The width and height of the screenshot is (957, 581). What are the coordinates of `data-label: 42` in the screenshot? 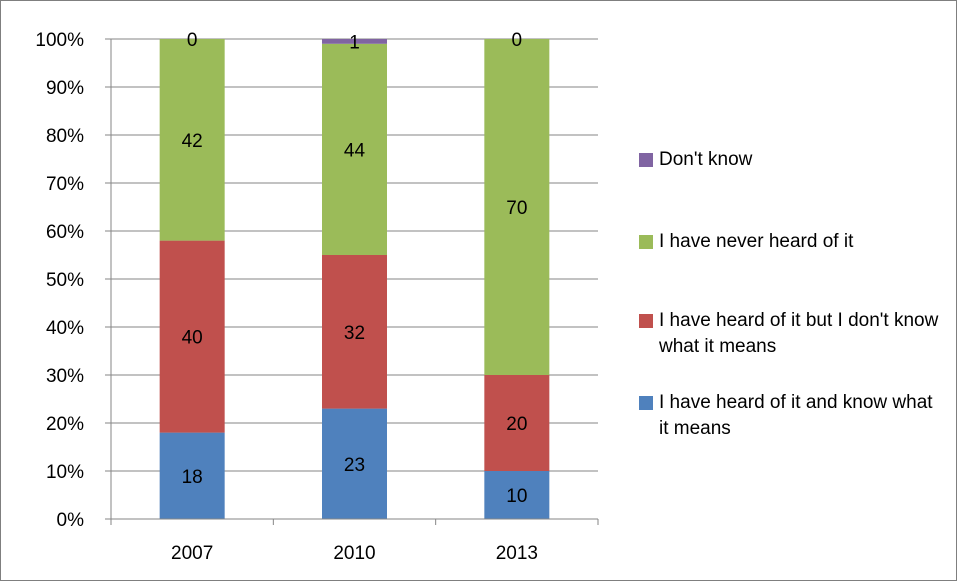 It's located at (192, 141).